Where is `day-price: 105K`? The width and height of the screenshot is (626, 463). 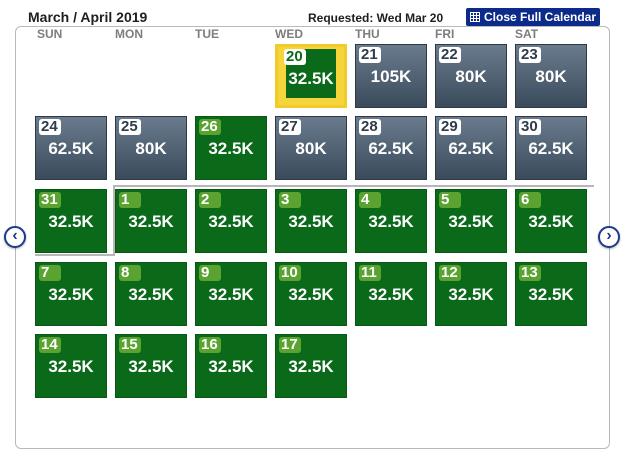 day-price: 105K is located at coordinates (391, 76).